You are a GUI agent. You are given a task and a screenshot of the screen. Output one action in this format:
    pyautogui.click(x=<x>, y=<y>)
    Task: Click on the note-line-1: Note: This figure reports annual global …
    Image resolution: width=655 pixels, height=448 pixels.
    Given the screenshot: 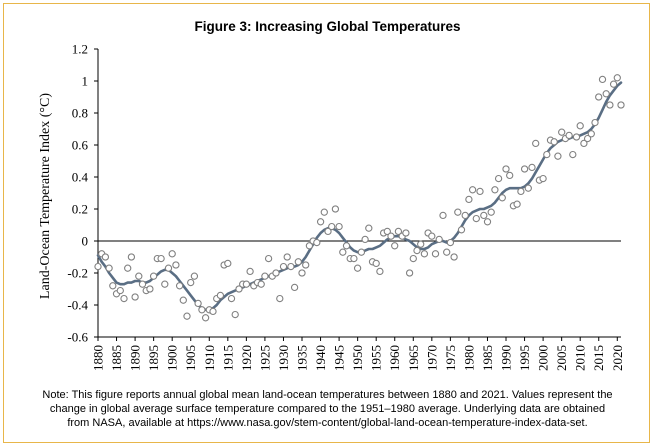 What is the action you would take?
    pyautogui.click(x=327, y=395)
    